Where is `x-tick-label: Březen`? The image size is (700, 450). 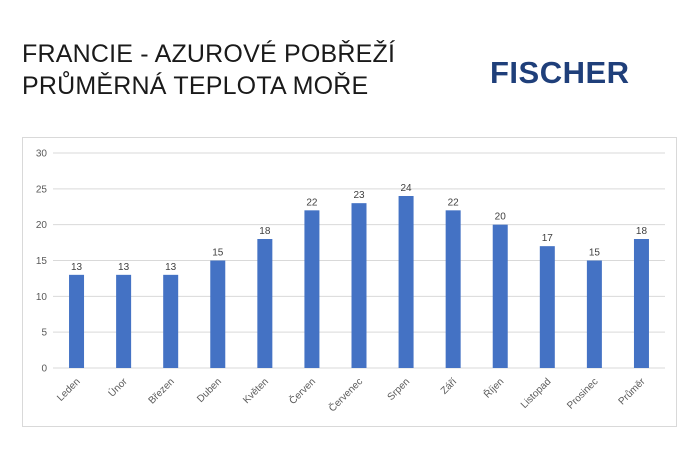
x-tick-label: Březen is located at coordinates (162, 391).